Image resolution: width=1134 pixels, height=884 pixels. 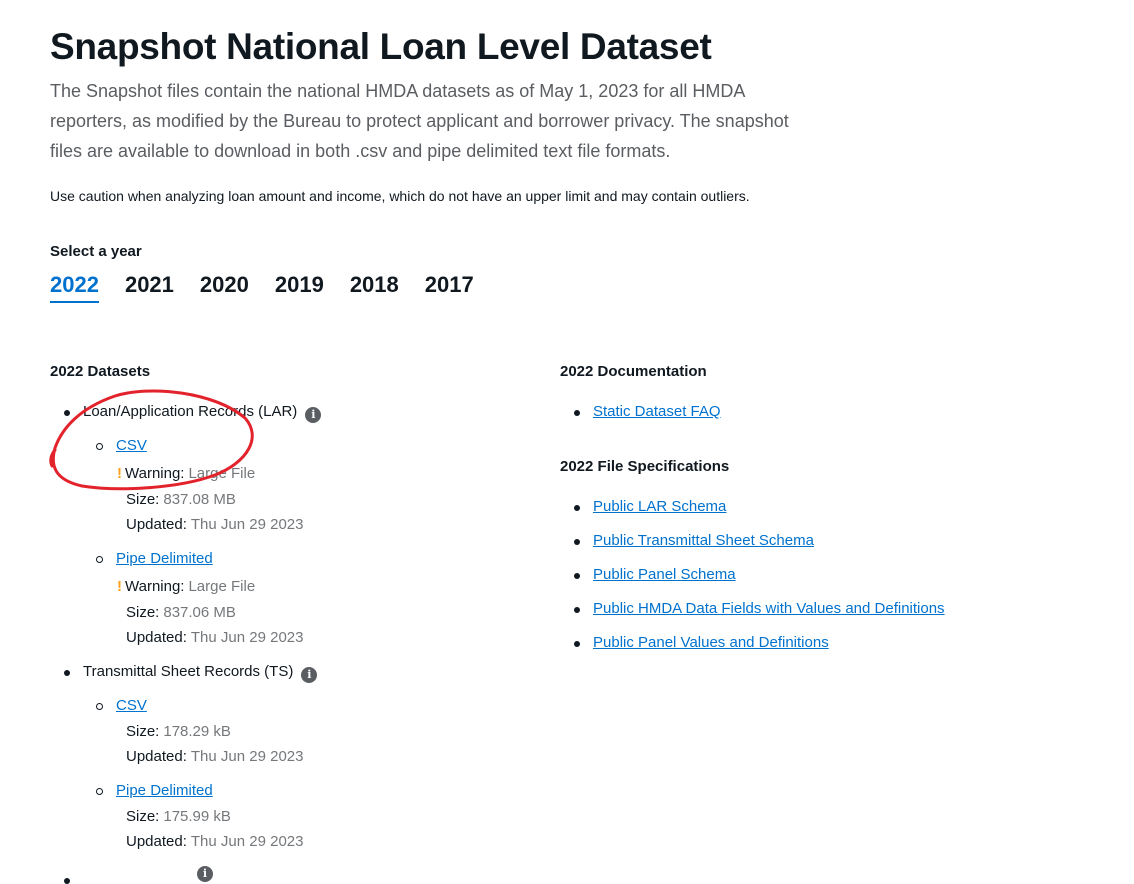 I want to click on spec-link-item: Public LAR Schema, so click(x=659, y=507).